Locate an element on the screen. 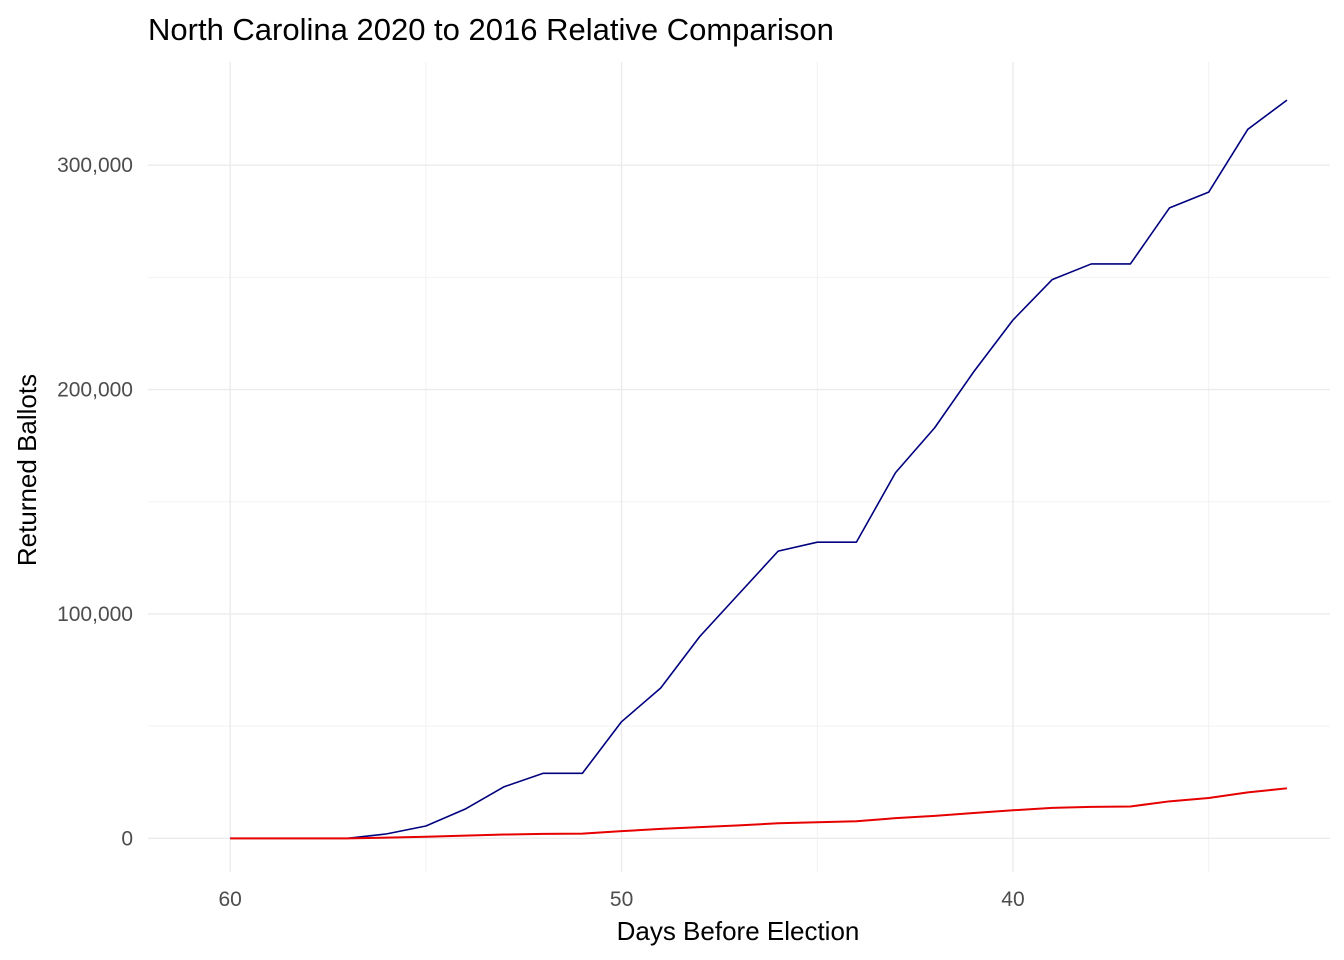 Image resolution: width=1344 pixels, height=960 pixels. x-axis-tick-labels: 60 50 40 is located at coordinates (622, 899).